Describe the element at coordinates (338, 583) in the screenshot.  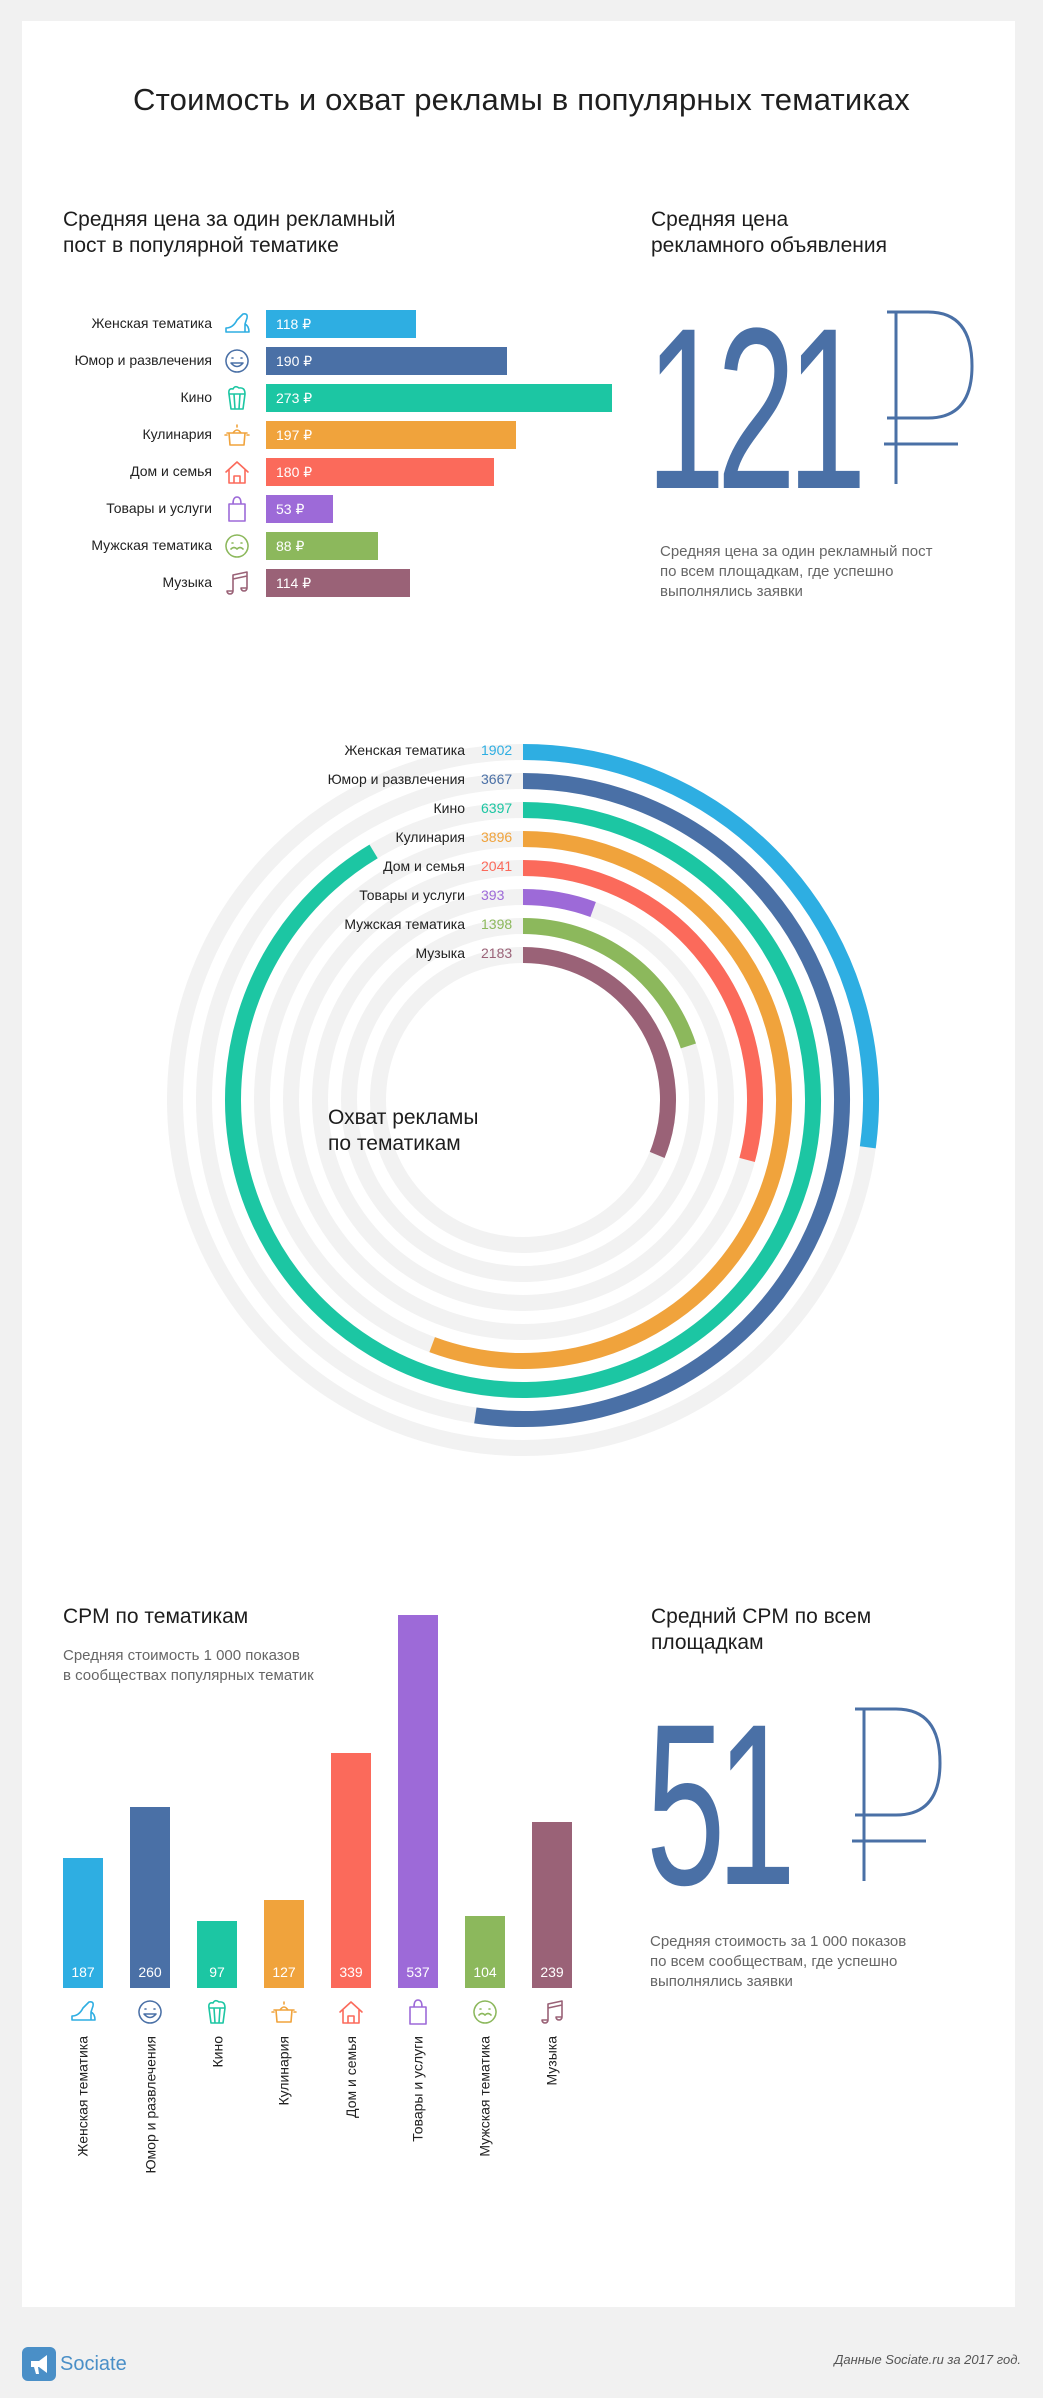
I see `price-bar: 114 ₽` at that location.